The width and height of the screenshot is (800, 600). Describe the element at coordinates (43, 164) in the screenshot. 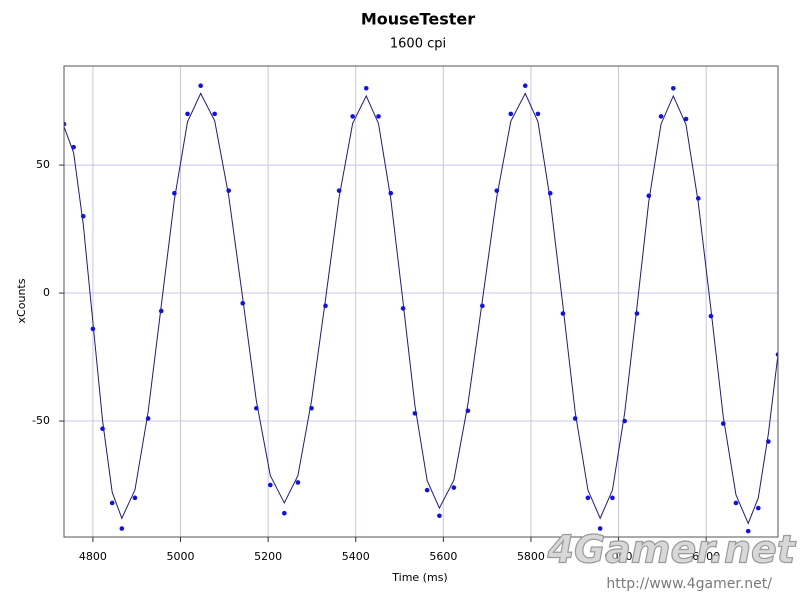

I see `y-tick-label: 50` at that location.